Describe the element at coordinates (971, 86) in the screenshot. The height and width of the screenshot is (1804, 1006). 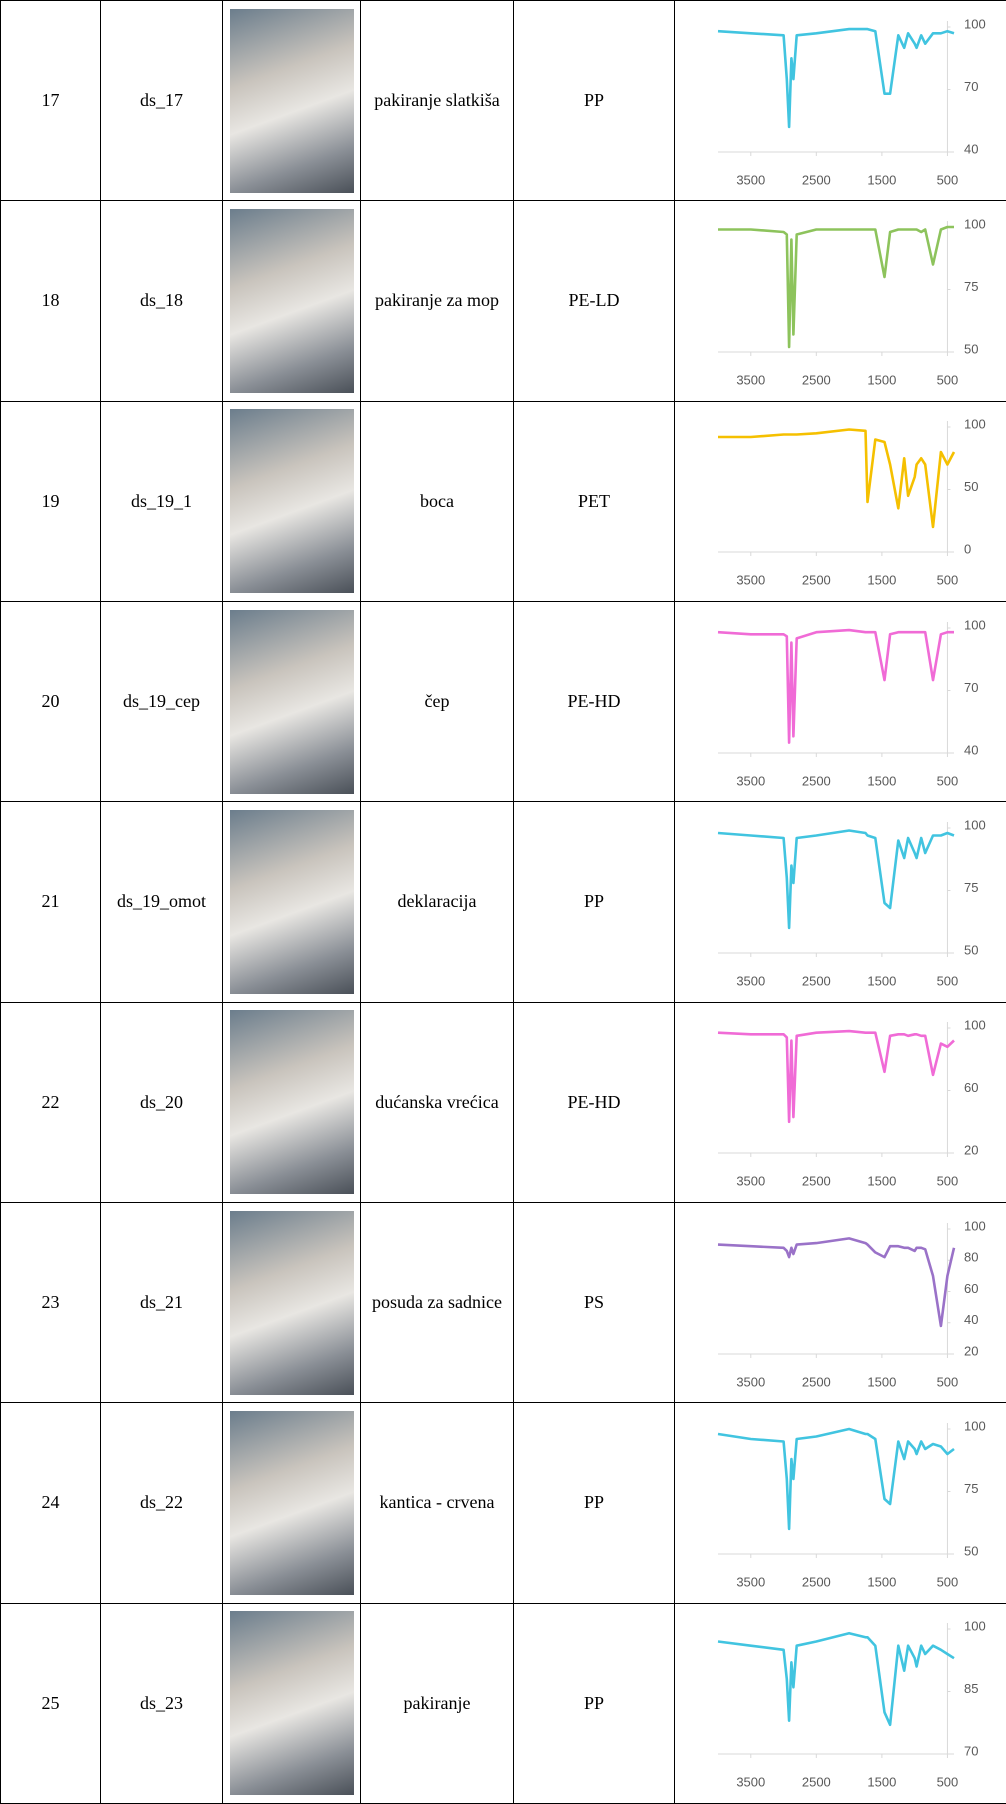
I see `y-tick-label: 70` at that location.